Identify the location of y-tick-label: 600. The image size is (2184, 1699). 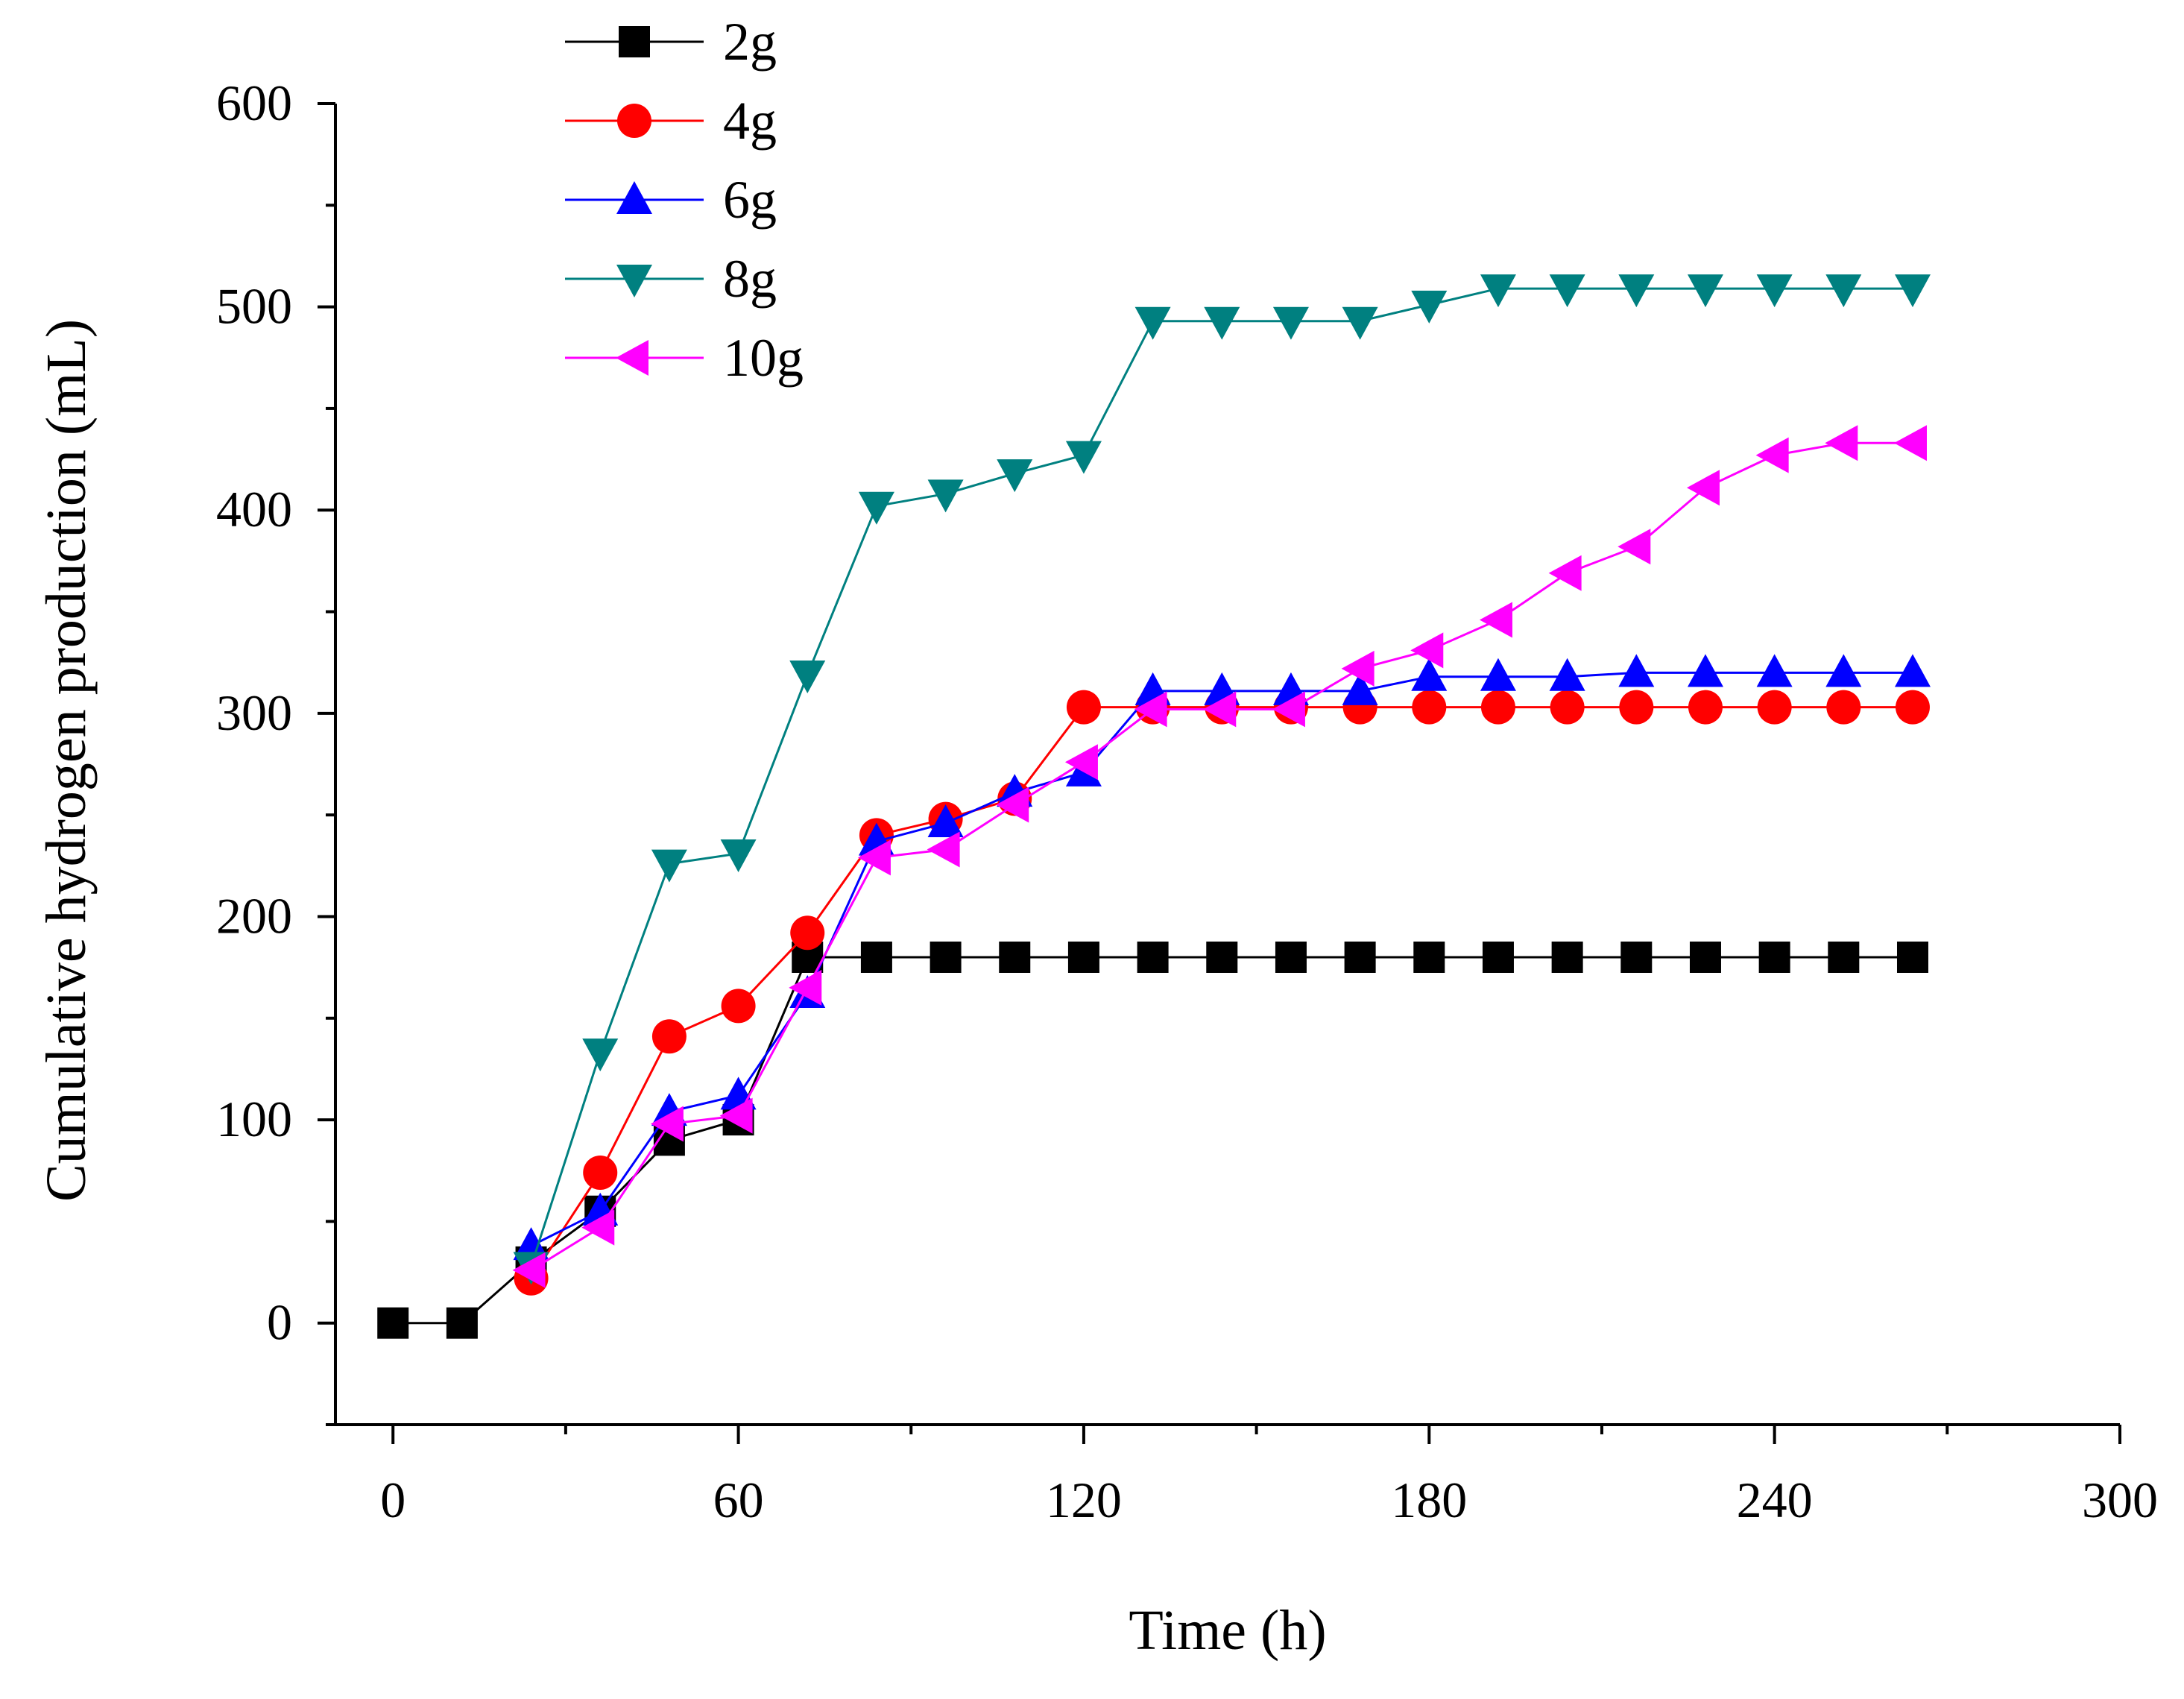
(254, 103).